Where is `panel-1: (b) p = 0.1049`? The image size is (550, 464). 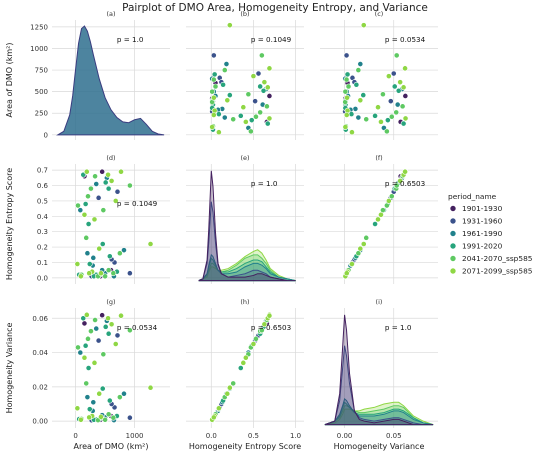
panel-1: (b) p = 0.1049 is located at coordinates (245, 75).